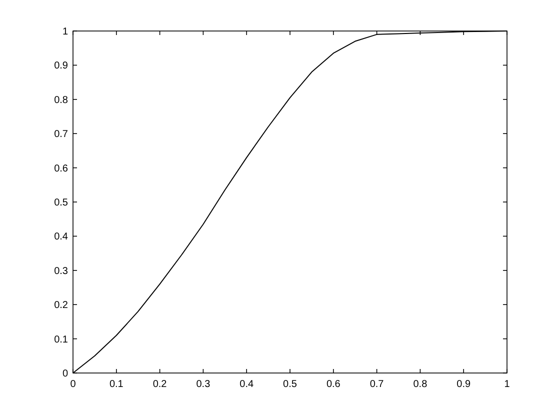 The height and width of the screenshot is (420, 560). I want to click on x-tick-label: 0.9, so click(463, 384).